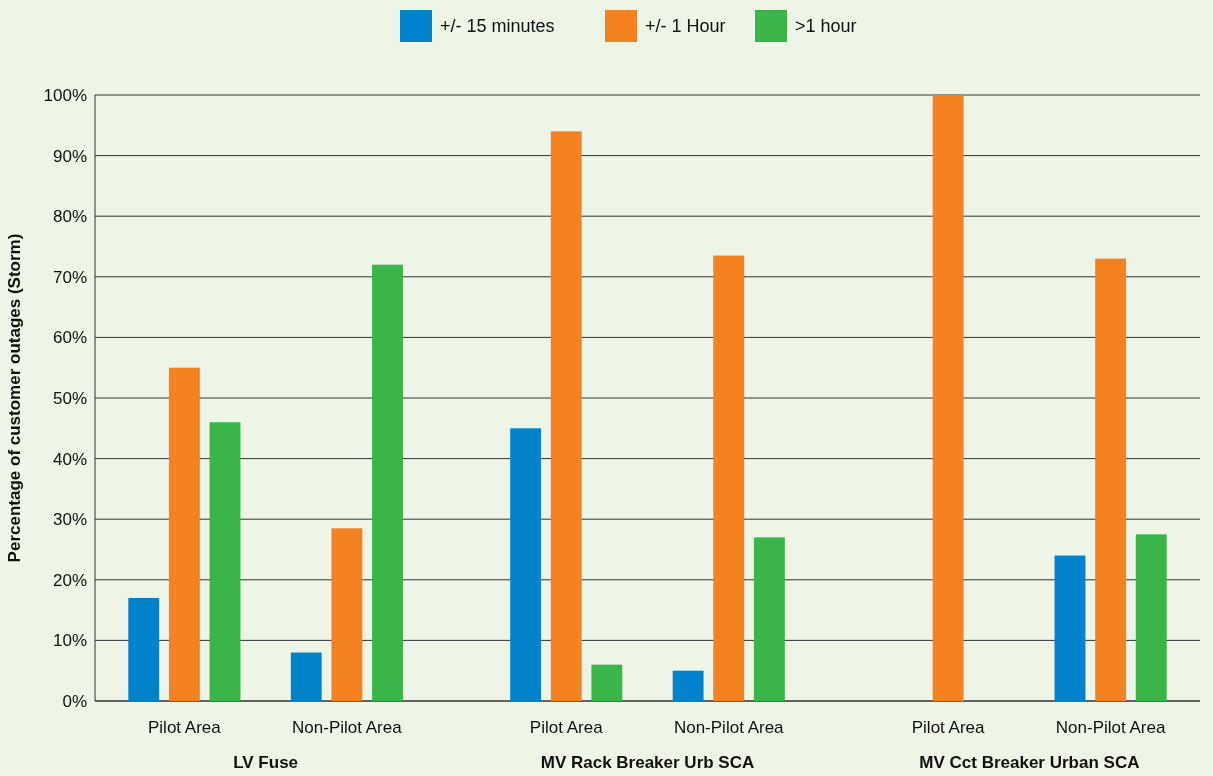  Describe the element at coordinates (266, 762) in the screenshot. I see `text: LV Fuse` at that location.